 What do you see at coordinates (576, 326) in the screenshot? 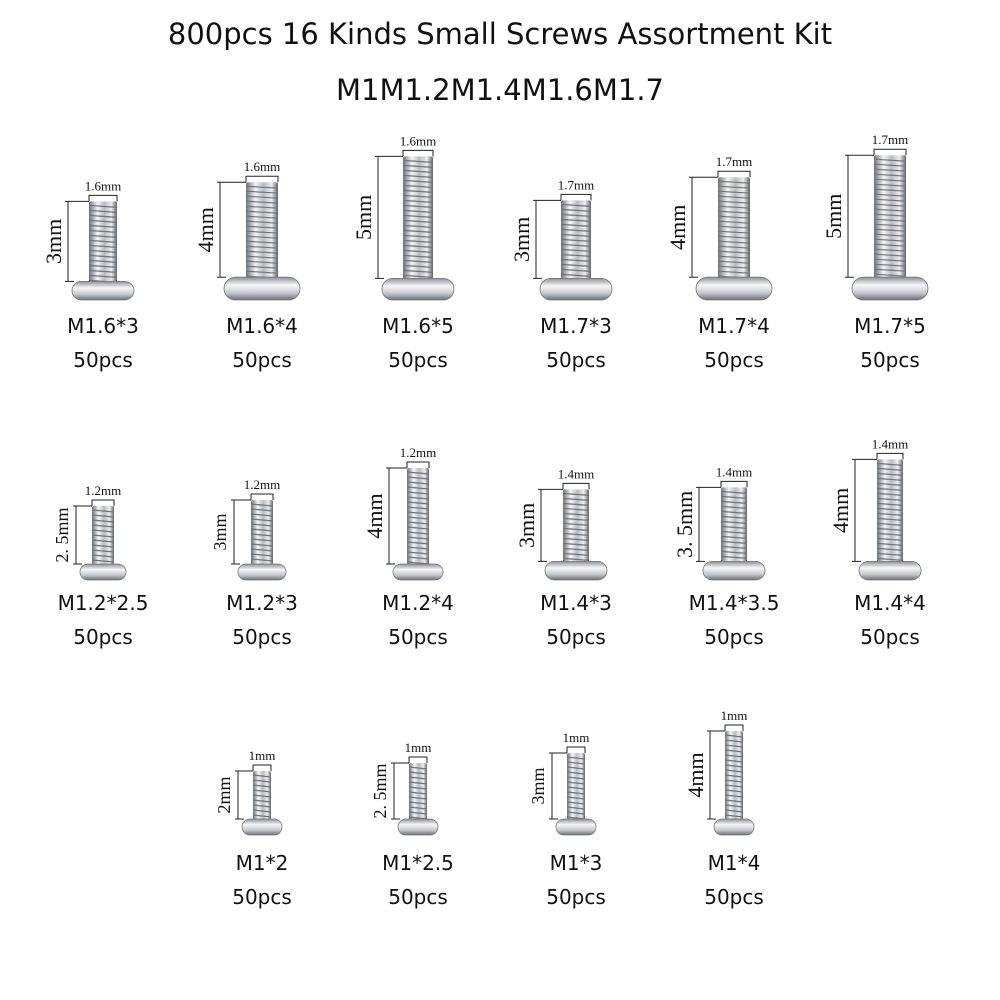
I see `screw-name: M1.7*3` at bounding box center [576, 326].